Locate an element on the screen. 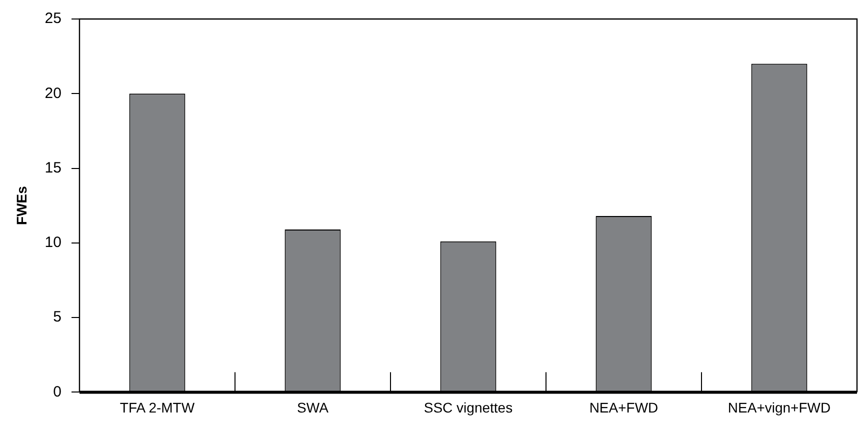 The height and width of the screenshot is (429, 859). y-tick-label: 0 is located at coordinates (57, 391).